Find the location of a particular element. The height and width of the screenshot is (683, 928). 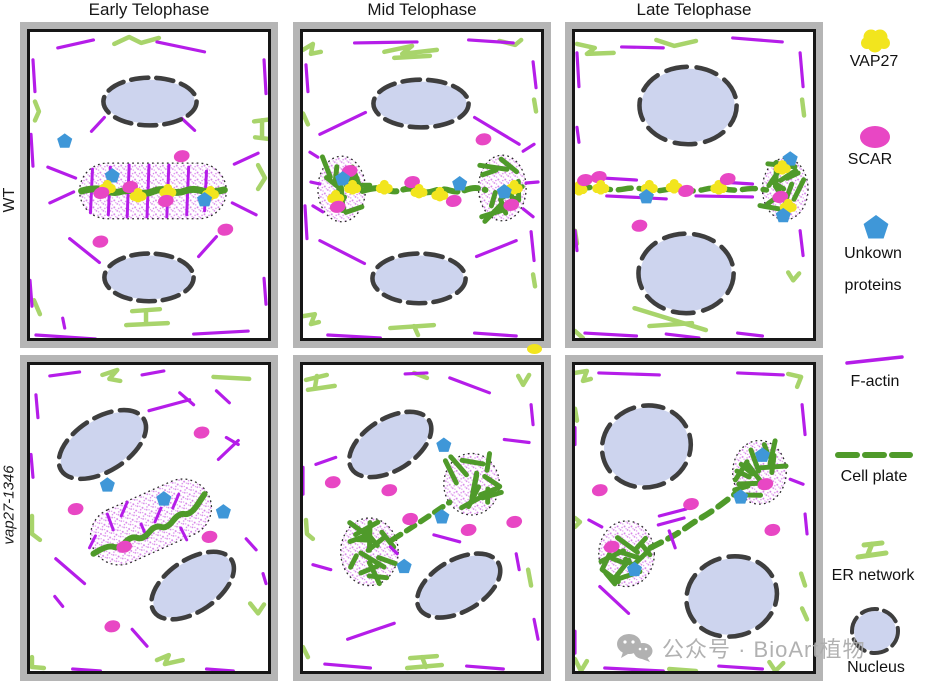

er-network-icon is located at coordinates (872, 550).